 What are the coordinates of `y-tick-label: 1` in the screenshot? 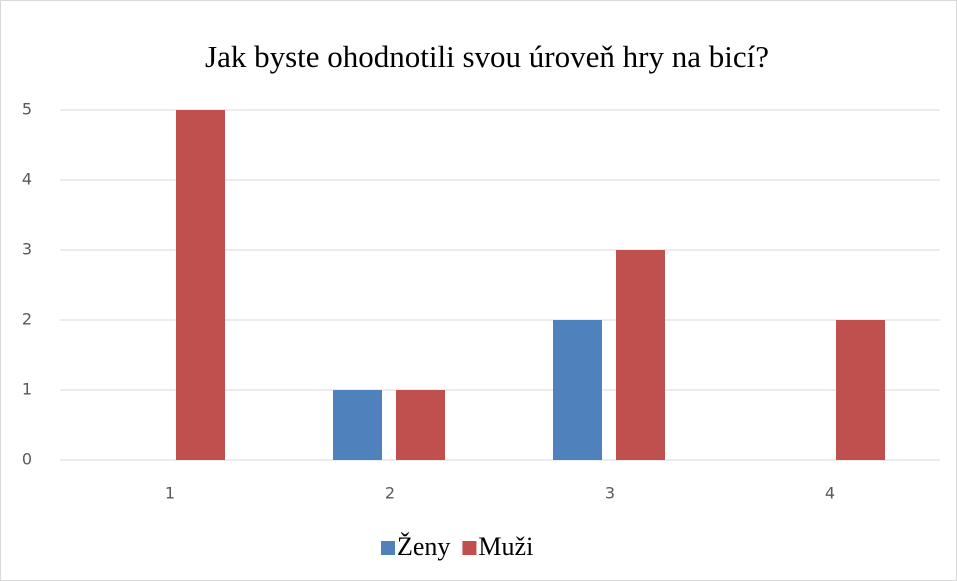 It's located at (27, 389).